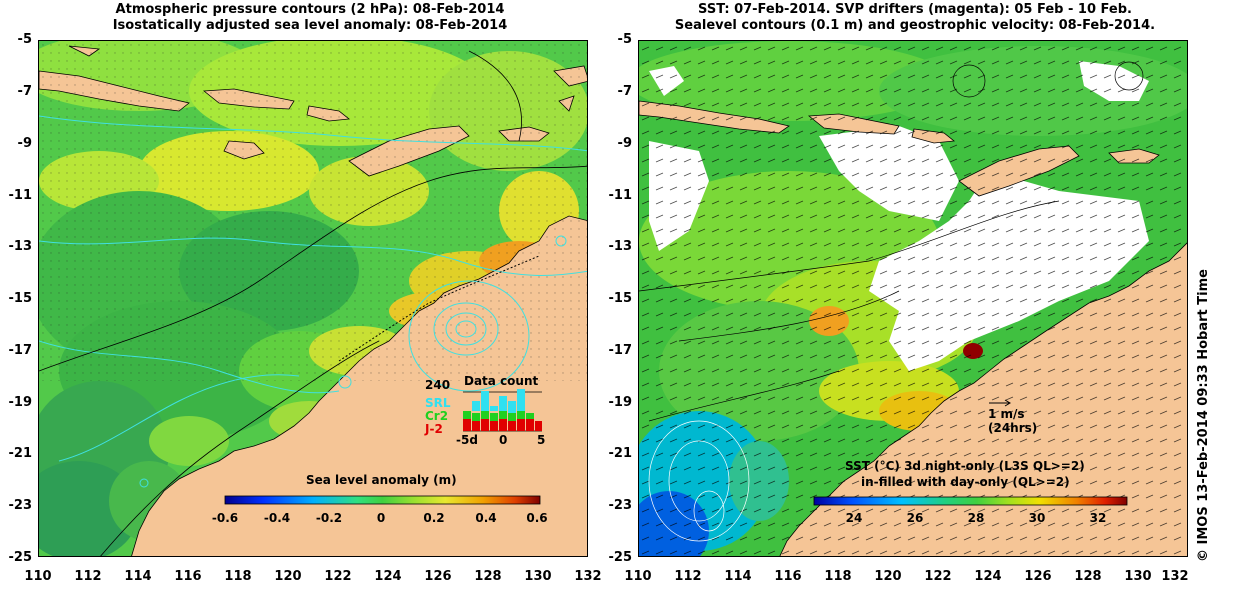  Describe the element at coordinates (699, 481) in the screenshot. I see `sealevel-contours-white` at that location.